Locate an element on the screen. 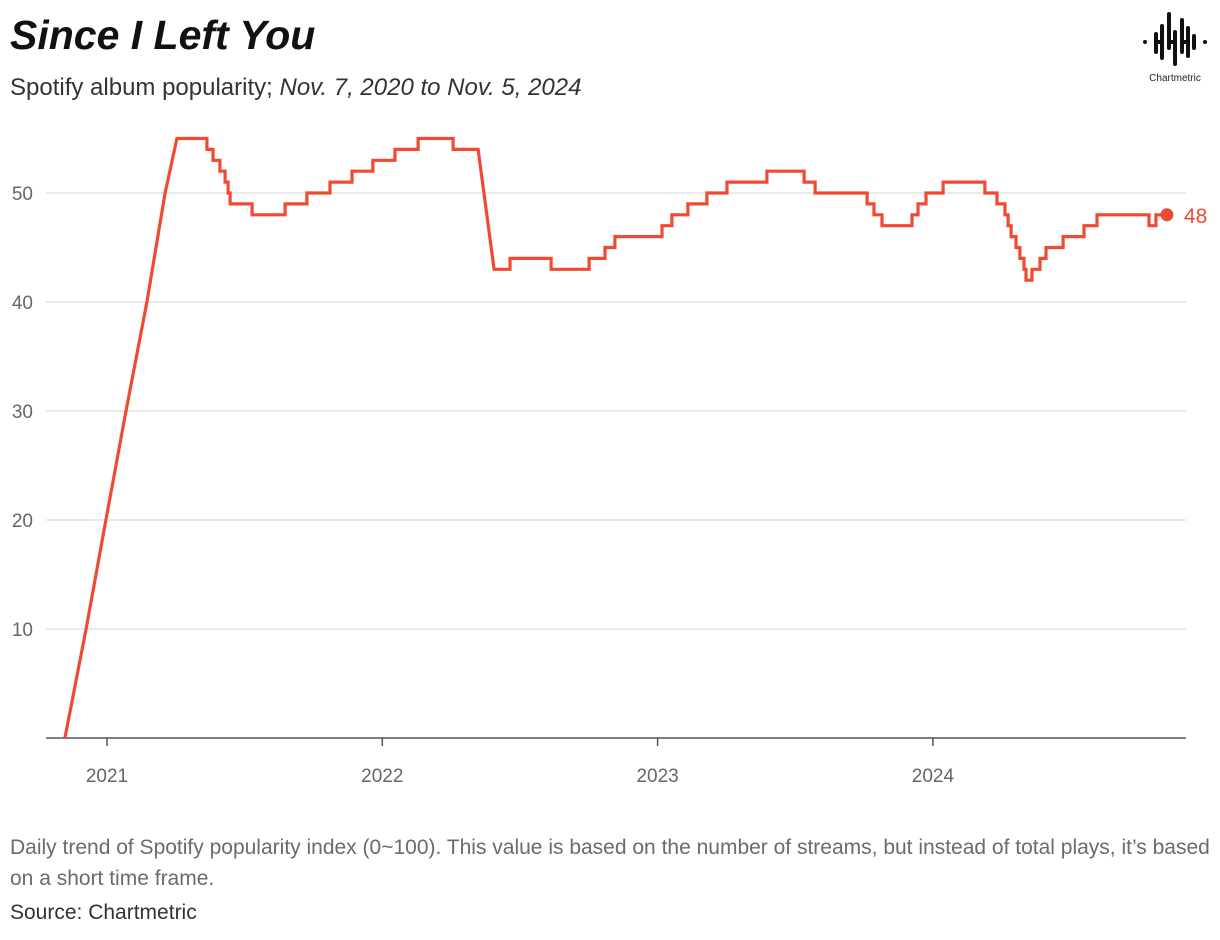  y-tick-label: 10 is located at coordinates (22, 630).